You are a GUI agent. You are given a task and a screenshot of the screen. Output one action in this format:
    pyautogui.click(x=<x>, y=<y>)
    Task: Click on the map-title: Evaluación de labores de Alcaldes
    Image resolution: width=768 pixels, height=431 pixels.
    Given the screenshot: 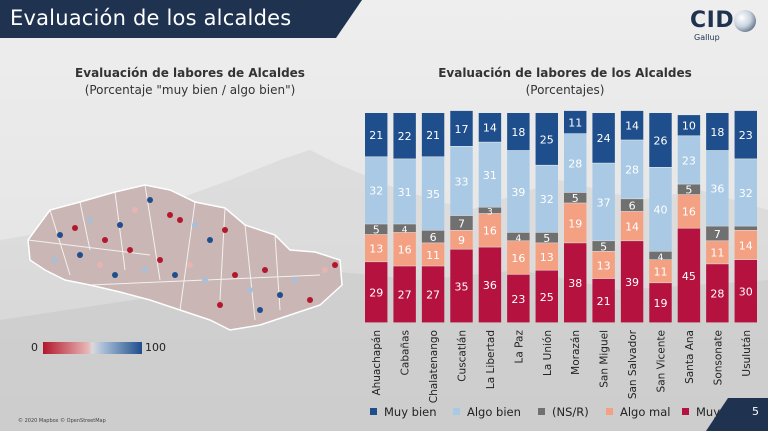 What is the action you would take?
    pyautogui.click(x=190, y=73)
    